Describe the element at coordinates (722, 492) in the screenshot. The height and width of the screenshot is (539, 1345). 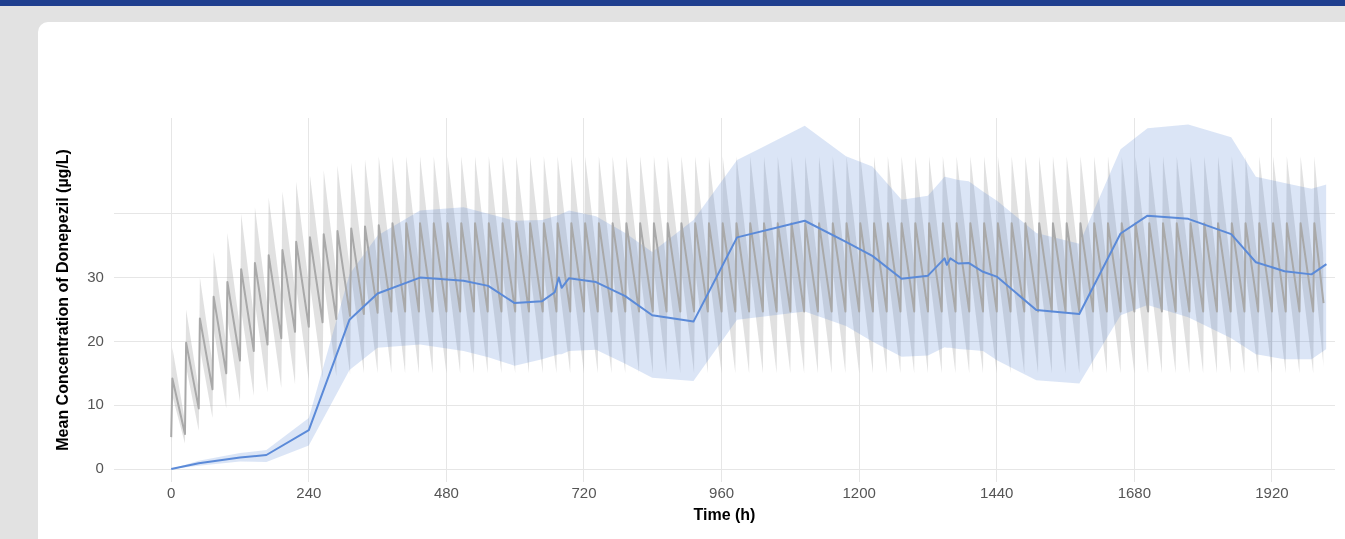
I see `x-tick-label: 960` at that location.